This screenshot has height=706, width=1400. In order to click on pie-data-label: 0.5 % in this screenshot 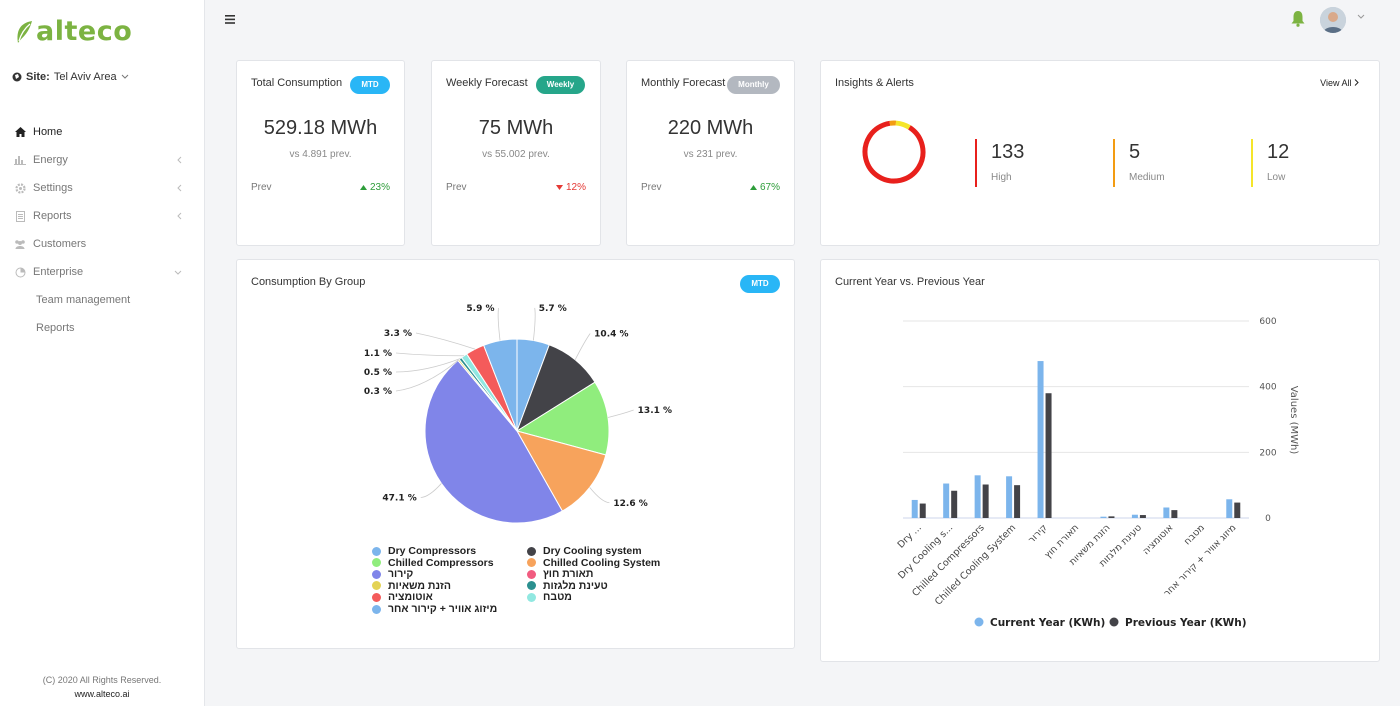, I will do `click(378, 373)`.